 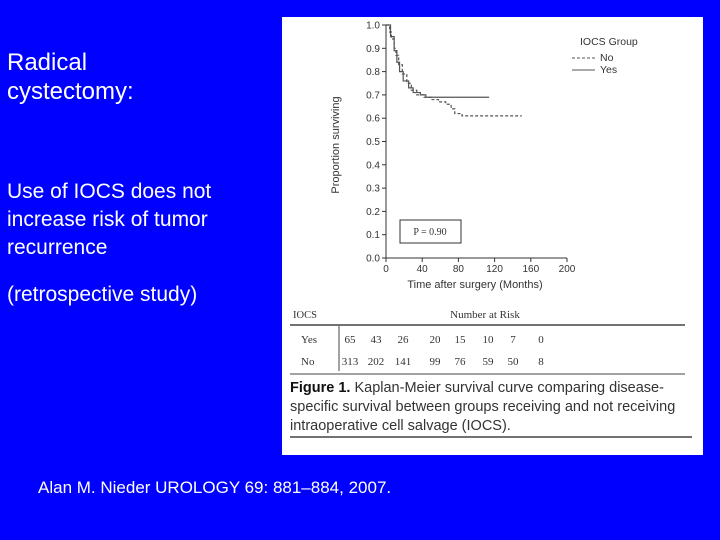 I want to click on risk-cell: 15, so click(x=461, y=340).